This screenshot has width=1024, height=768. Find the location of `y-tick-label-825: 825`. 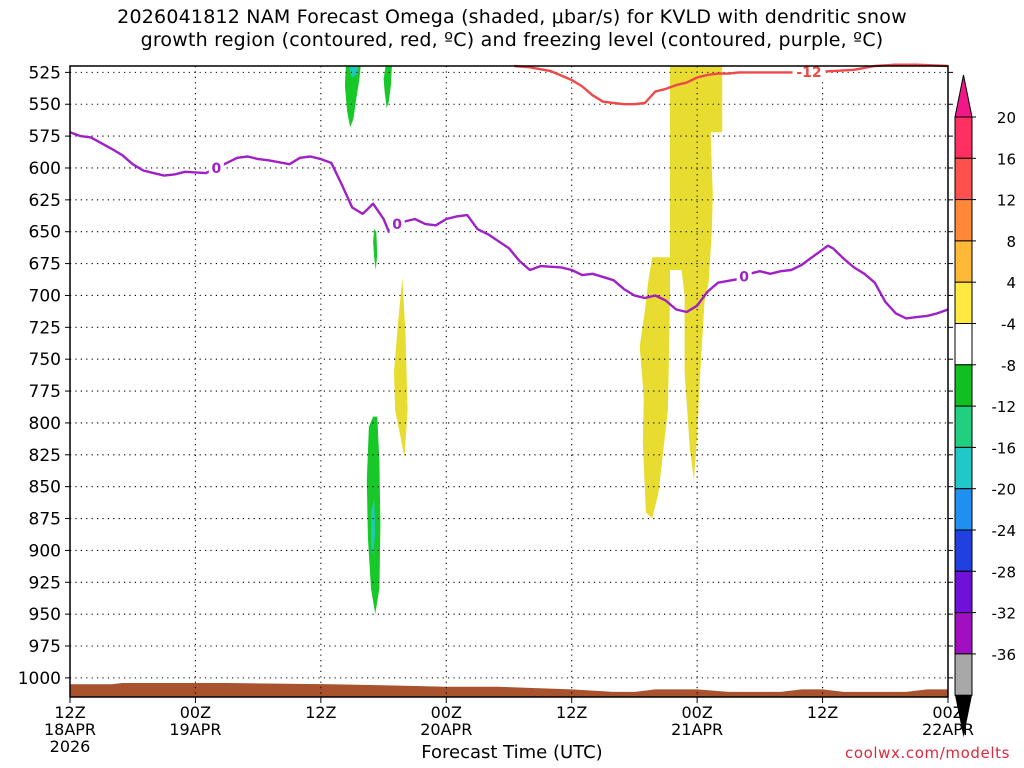

y-tick-label-825: 825 is located at coordinates (45, 456).